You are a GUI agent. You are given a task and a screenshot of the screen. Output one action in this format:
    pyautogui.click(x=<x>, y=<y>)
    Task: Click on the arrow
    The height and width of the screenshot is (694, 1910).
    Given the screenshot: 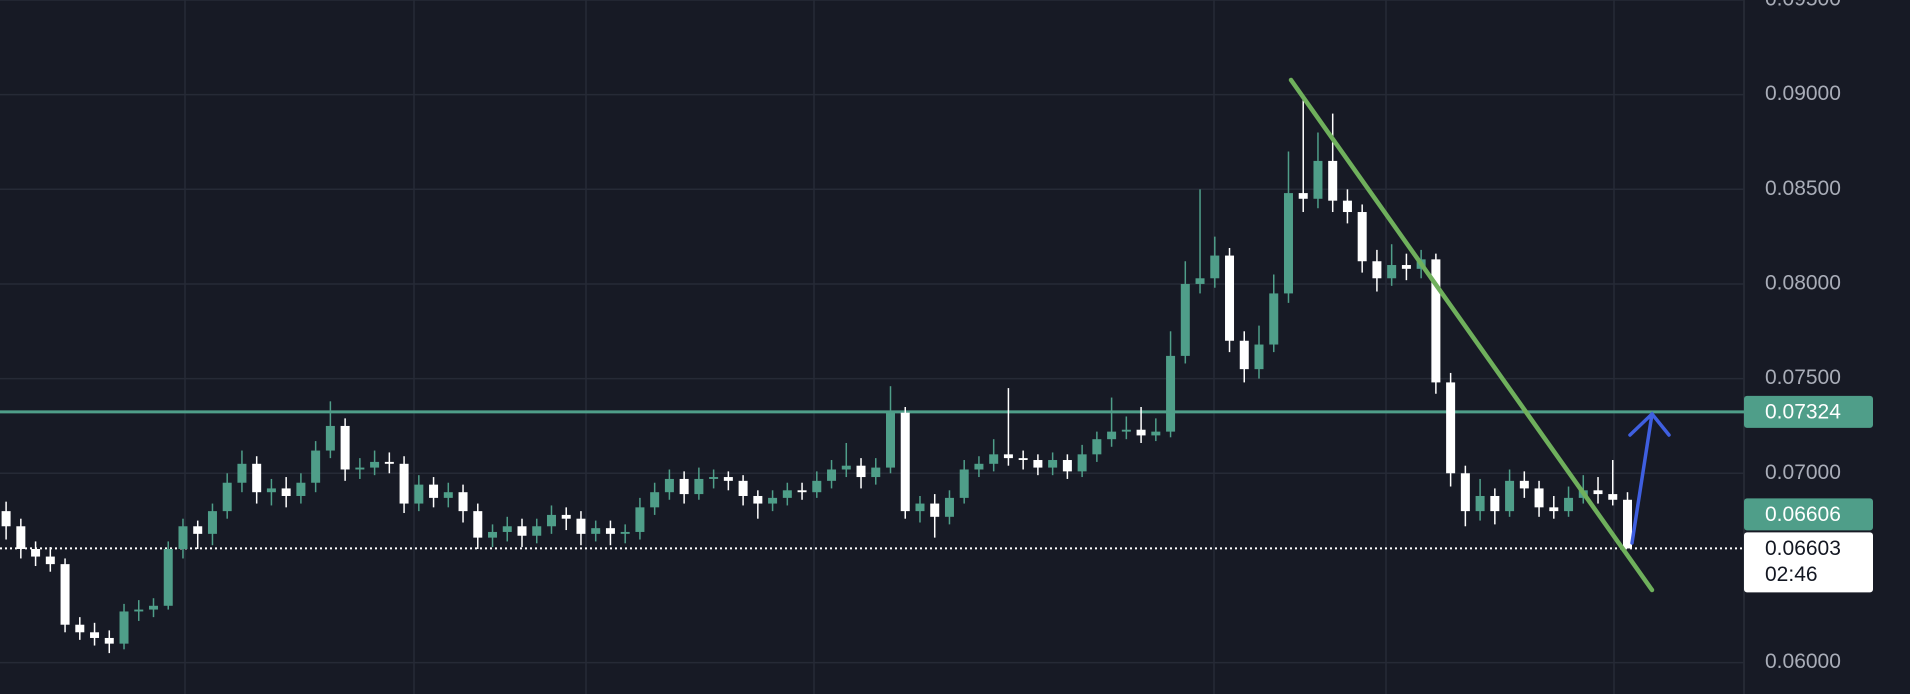 What is the action you would take?
    pyautogui.click(x=1649, y=478)
    